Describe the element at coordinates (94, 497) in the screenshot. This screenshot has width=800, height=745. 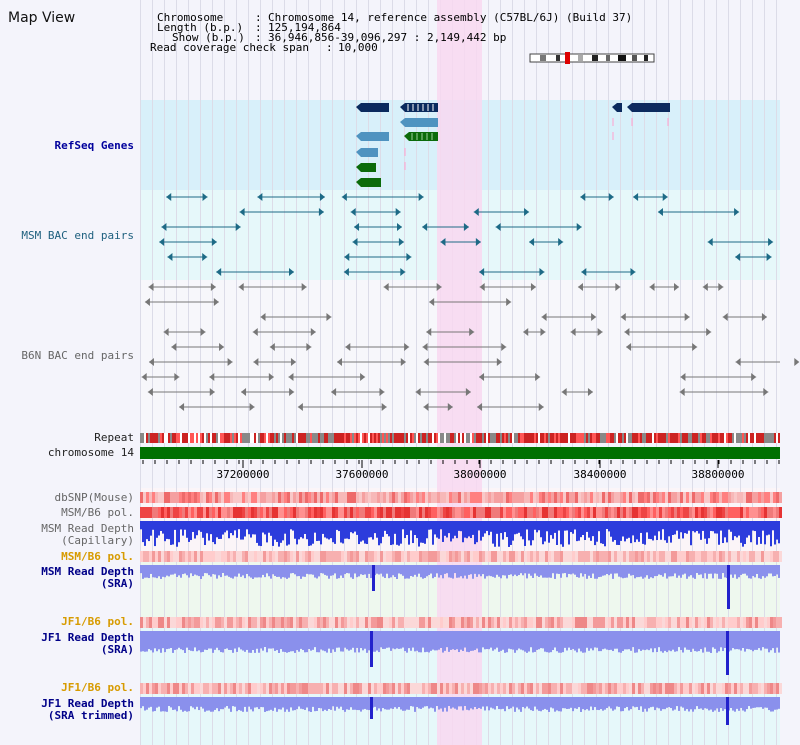
I see `track-label-dbsnp: dbSNP(Mouse)` at that location.